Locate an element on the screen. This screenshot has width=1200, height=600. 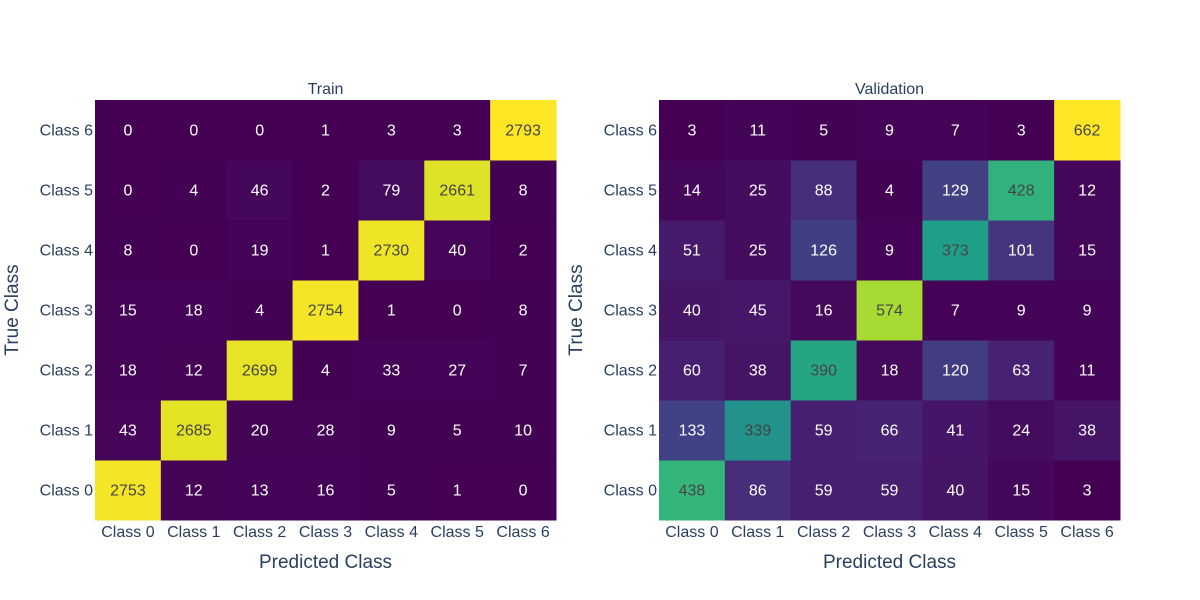
validation-cell-r6-c6 is located at coordinates (1087, 130).